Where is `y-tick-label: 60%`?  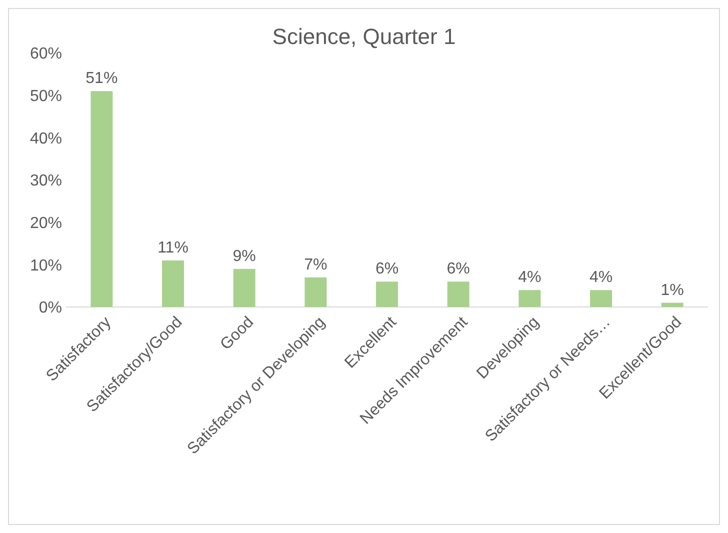
y-tick-label: 60% is located at coordinates (46, 54).